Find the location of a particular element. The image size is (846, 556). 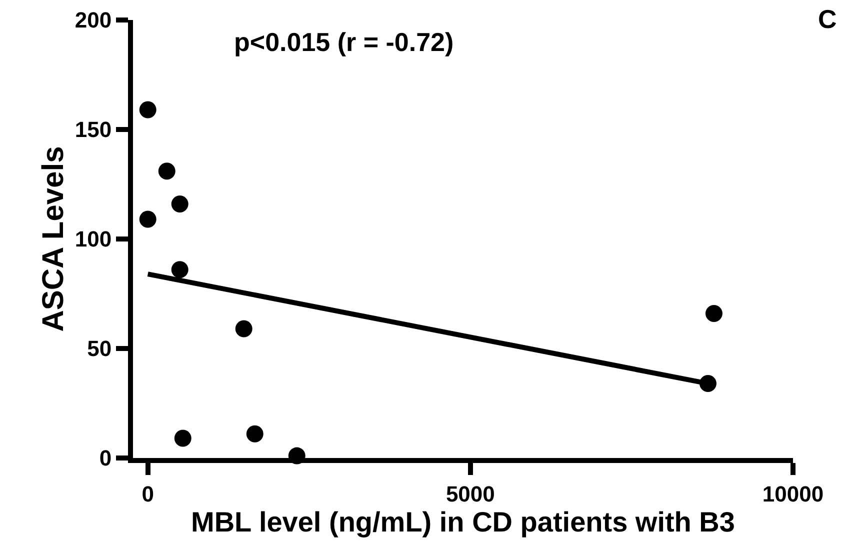

text: C is located at coordinates (827, 19).